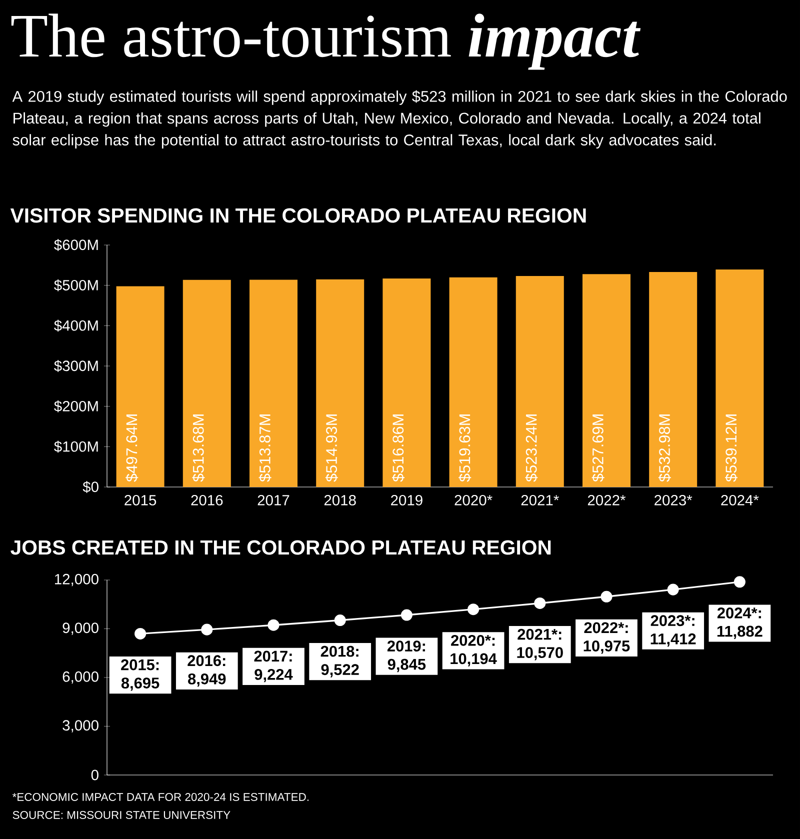  What do you see at coordinates (399, 119) in the screenshot?
I see `text: A 2019 study estimated tourists will spend approximately $523 million in 2021 to see dark skies in the Colorado Plateau, a region that spans across parts of Utah, New Mexico, Colorado and Nevada. Locally, a 2024 total solar eclipse has the potential to attract astro-tourists to Central Texas, local dark sky advocates said.` at bounding box center [399, 119].